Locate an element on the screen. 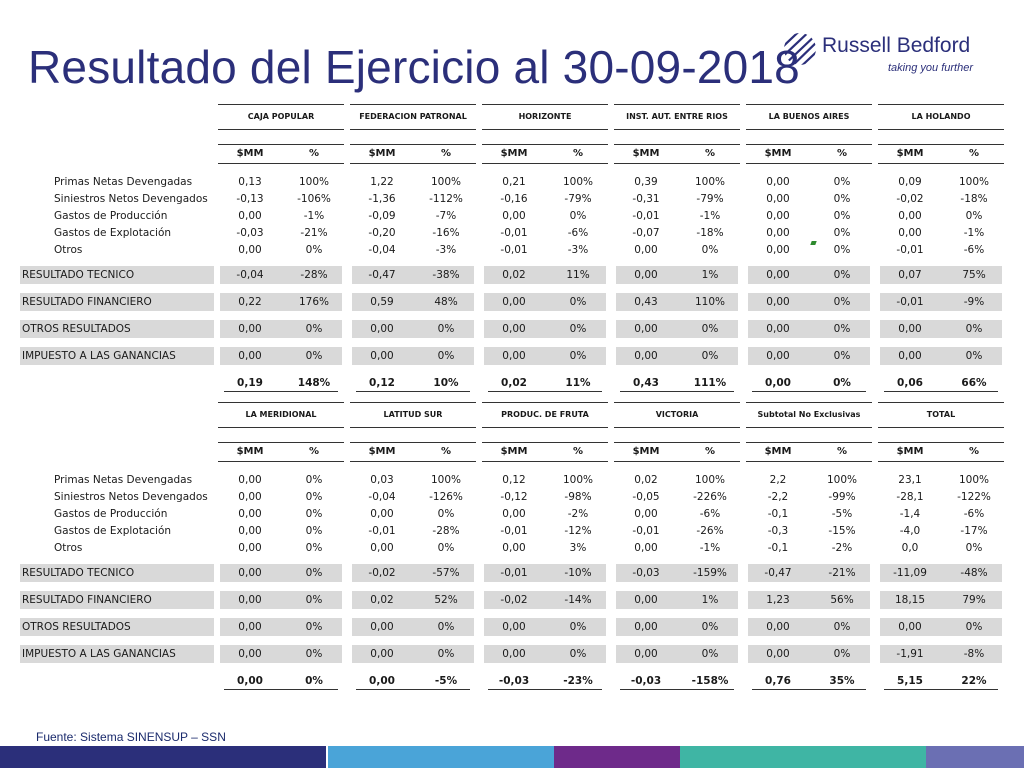  table-cell: 18,15 is located at coordinates (910, 600).